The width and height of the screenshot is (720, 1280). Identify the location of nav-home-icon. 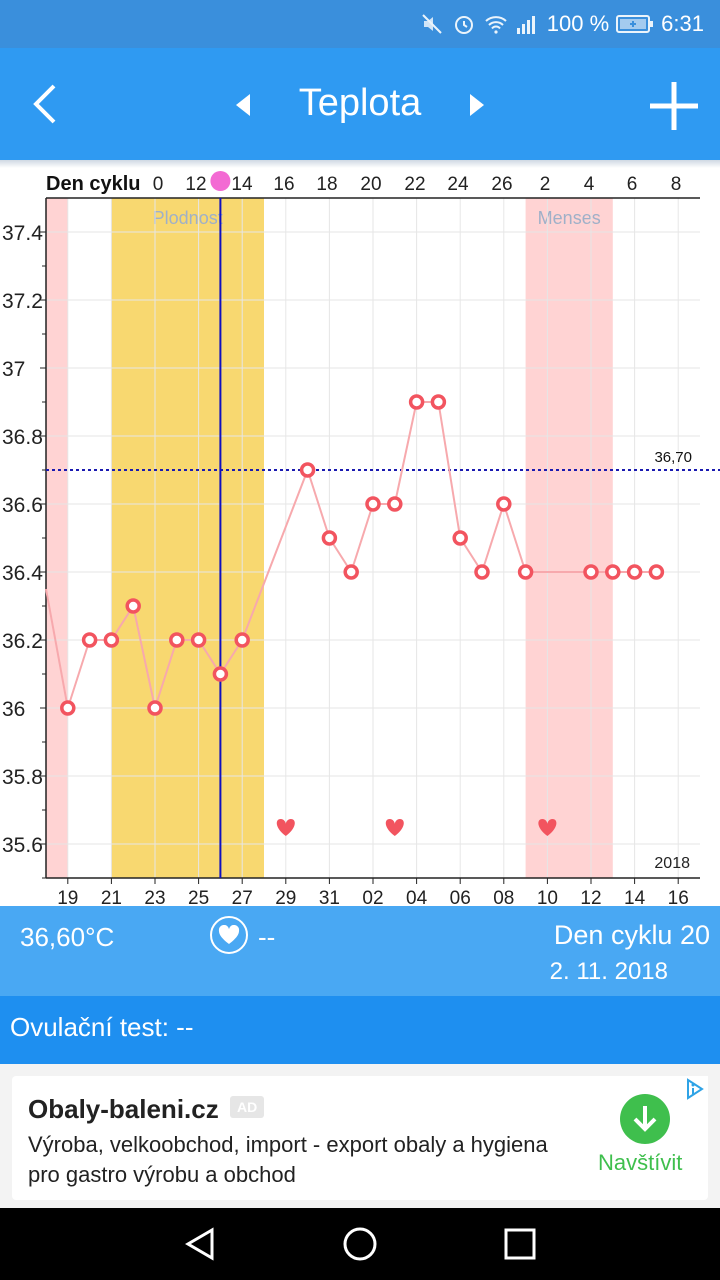
(360, 1244).